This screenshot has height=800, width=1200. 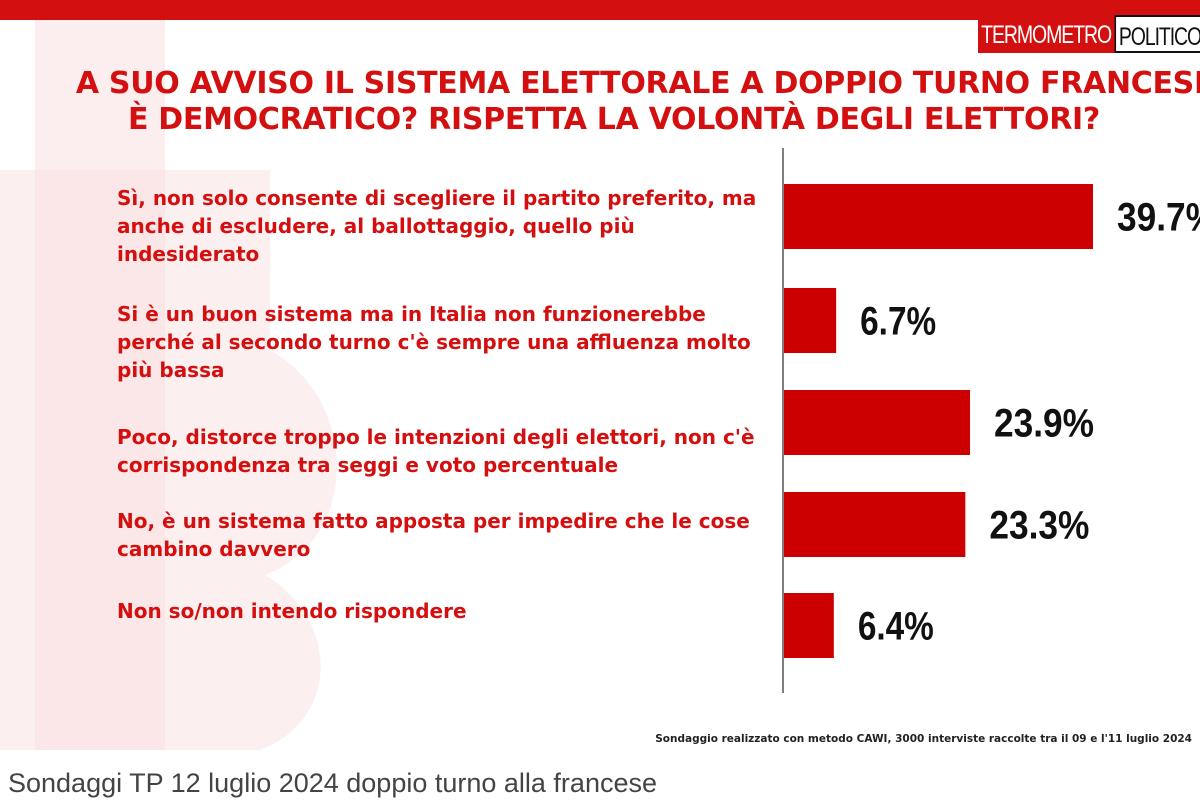 What do you see at coordinates (898, 322) in the screenshot?
I see `data-label: 6.7%` at bounding box center [898, 322].